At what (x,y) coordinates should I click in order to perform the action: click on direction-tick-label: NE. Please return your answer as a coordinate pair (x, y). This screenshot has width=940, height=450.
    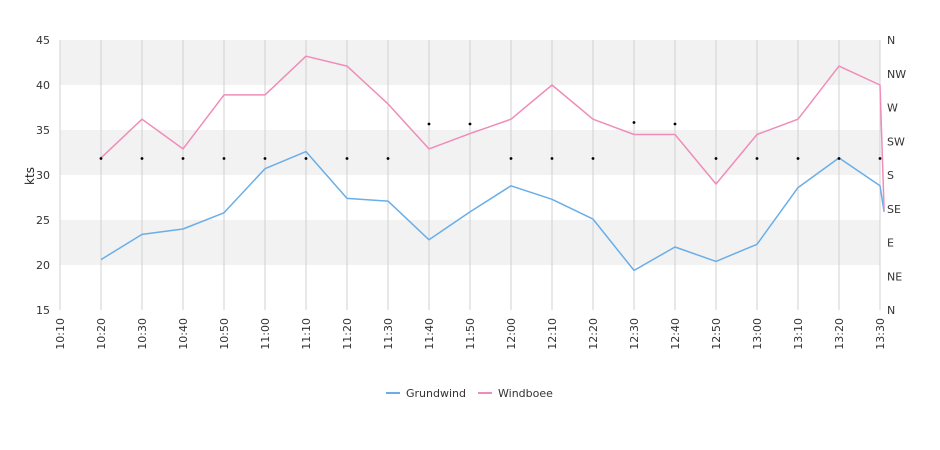
    Looking at the image, I should click on (894, 276).